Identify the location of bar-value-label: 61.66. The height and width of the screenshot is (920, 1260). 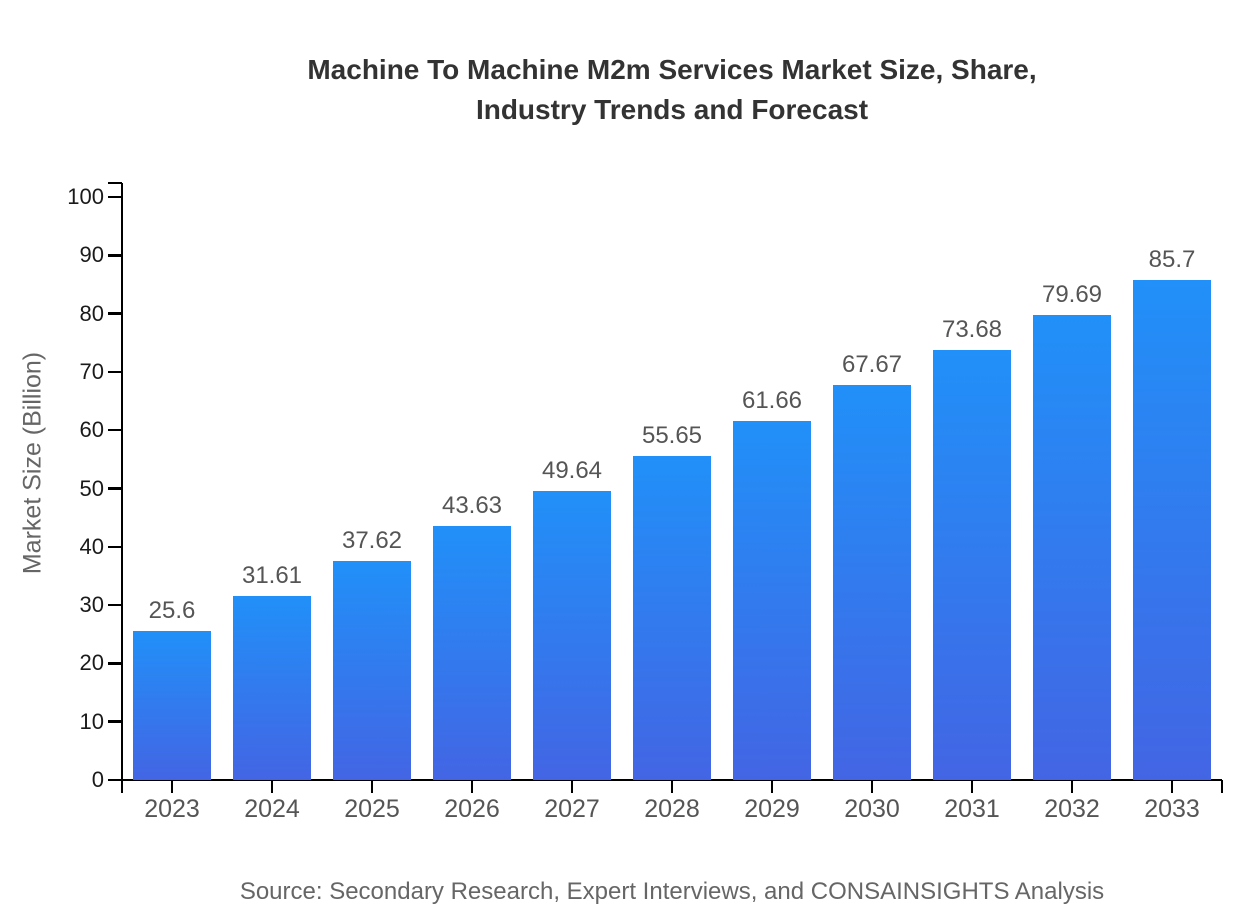
(772, 400).